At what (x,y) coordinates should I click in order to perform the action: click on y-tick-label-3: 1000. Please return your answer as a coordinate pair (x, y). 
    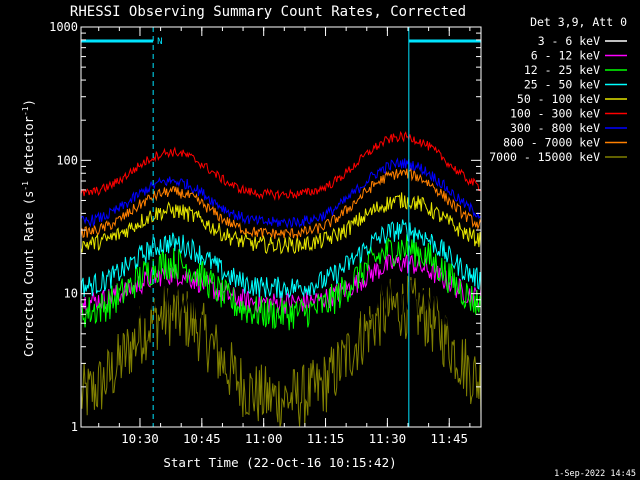
    Looking at the image, I should click on (63, 27).